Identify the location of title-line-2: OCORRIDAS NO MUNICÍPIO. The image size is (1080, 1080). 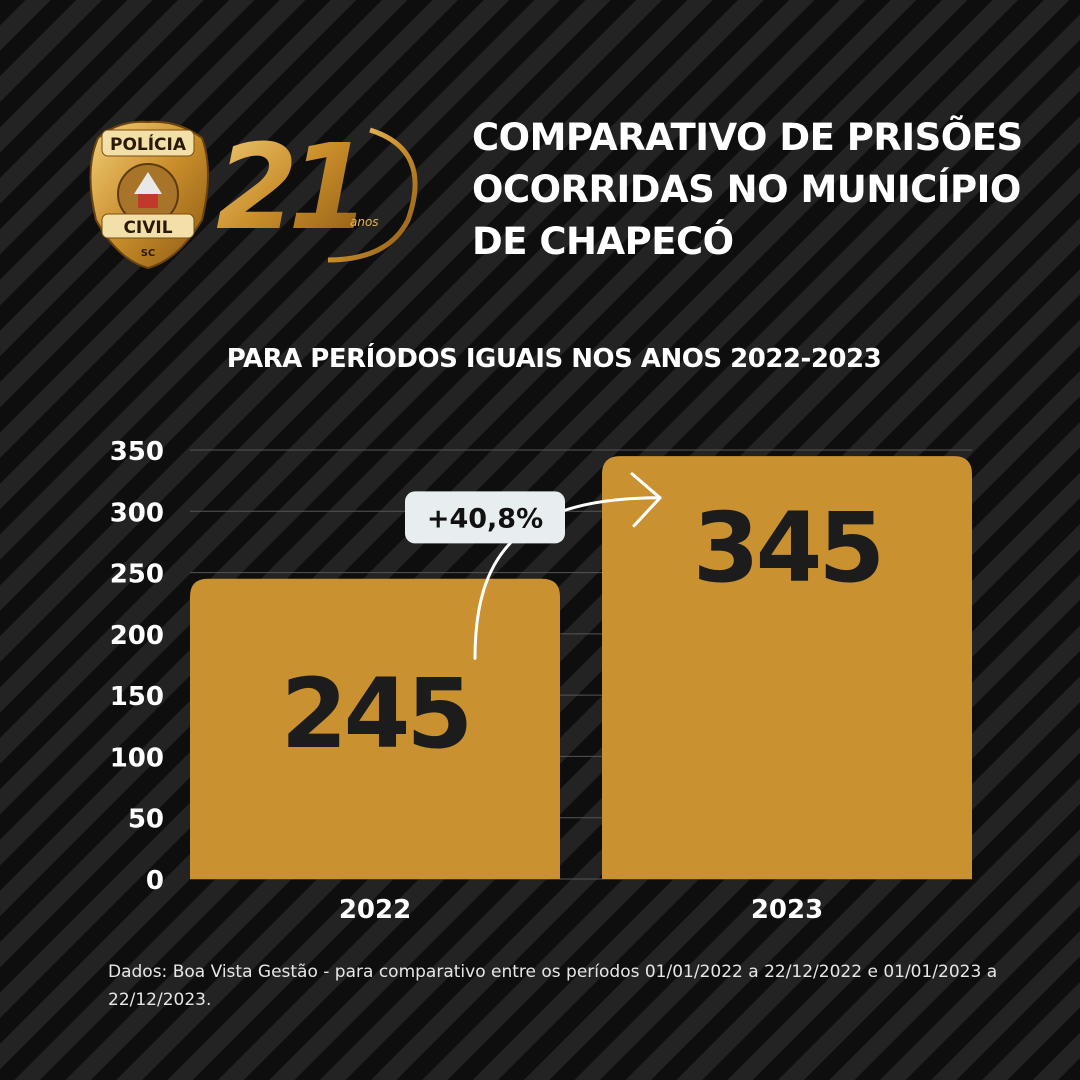
(746, 189).